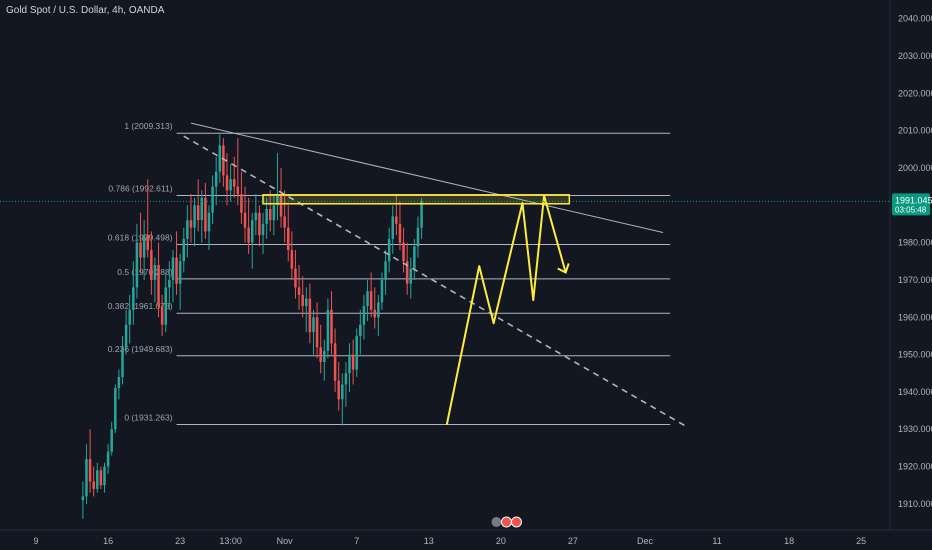 This screenshot has height=550, width=932. I want to click on event-marker-icon, so click(496, 522).